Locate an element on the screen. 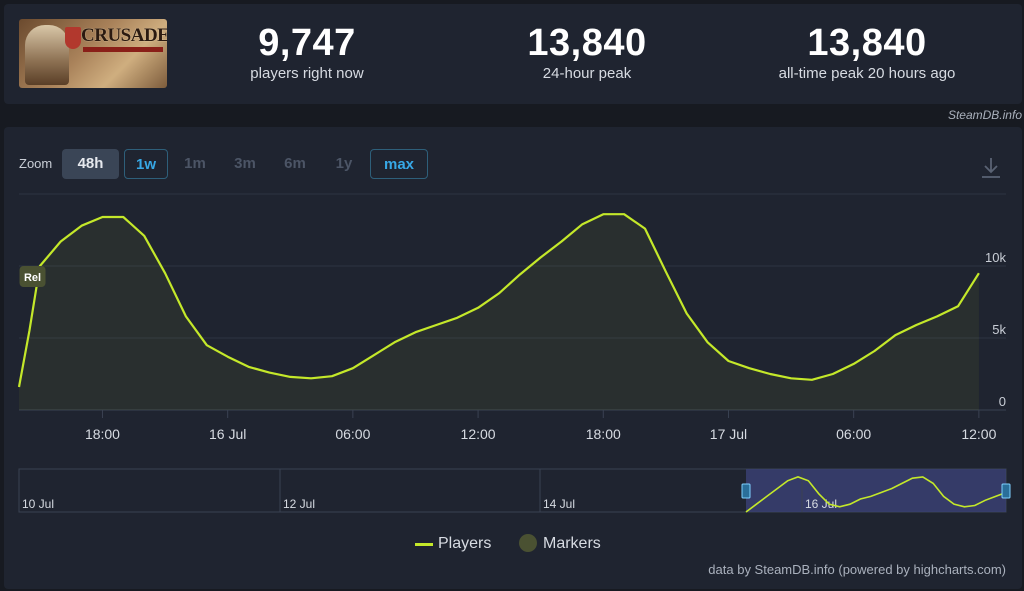 The height and width of the screenshot is (591, 1024). x-tick-label: 17 Jul is located at coordinates (728, 434).